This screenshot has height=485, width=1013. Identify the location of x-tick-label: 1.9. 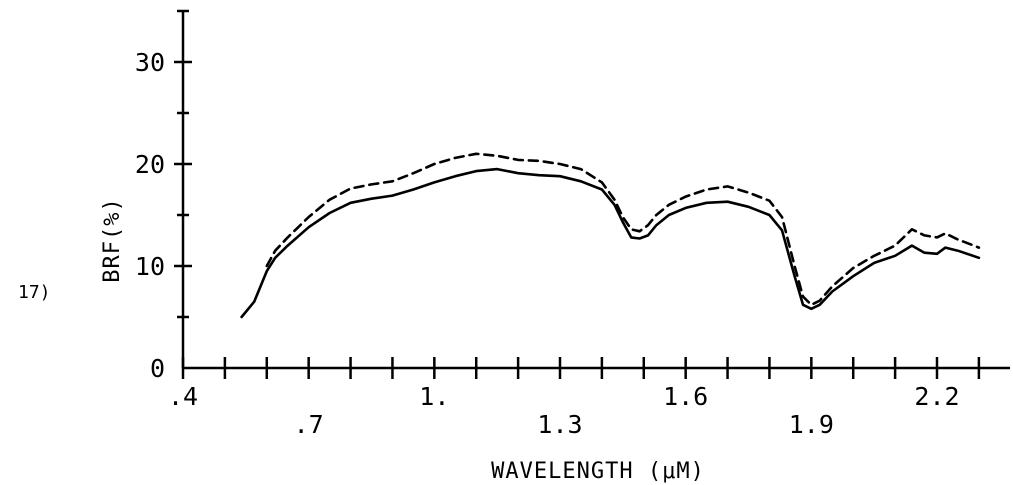
(811, 424).